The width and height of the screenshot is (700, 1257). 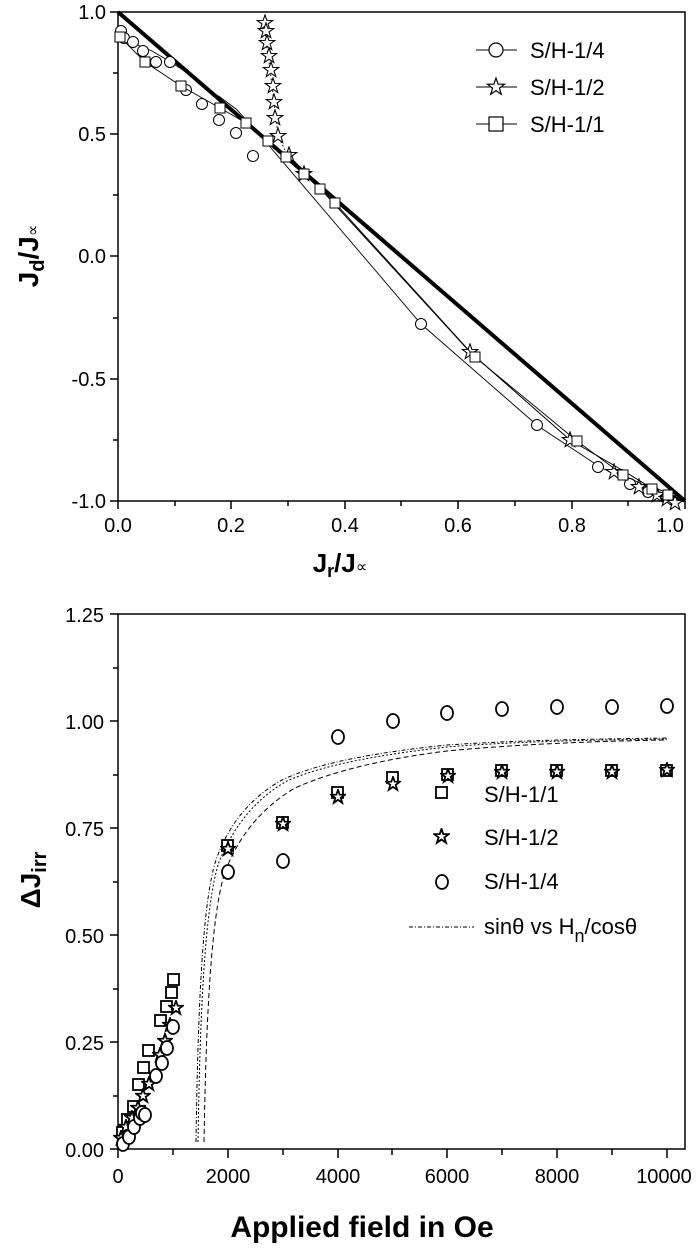 What do you see at coordinates (84, 830) in the screenshot?
I see `bottom-ytick-label: 0.75` at bounding box center [84, 830].